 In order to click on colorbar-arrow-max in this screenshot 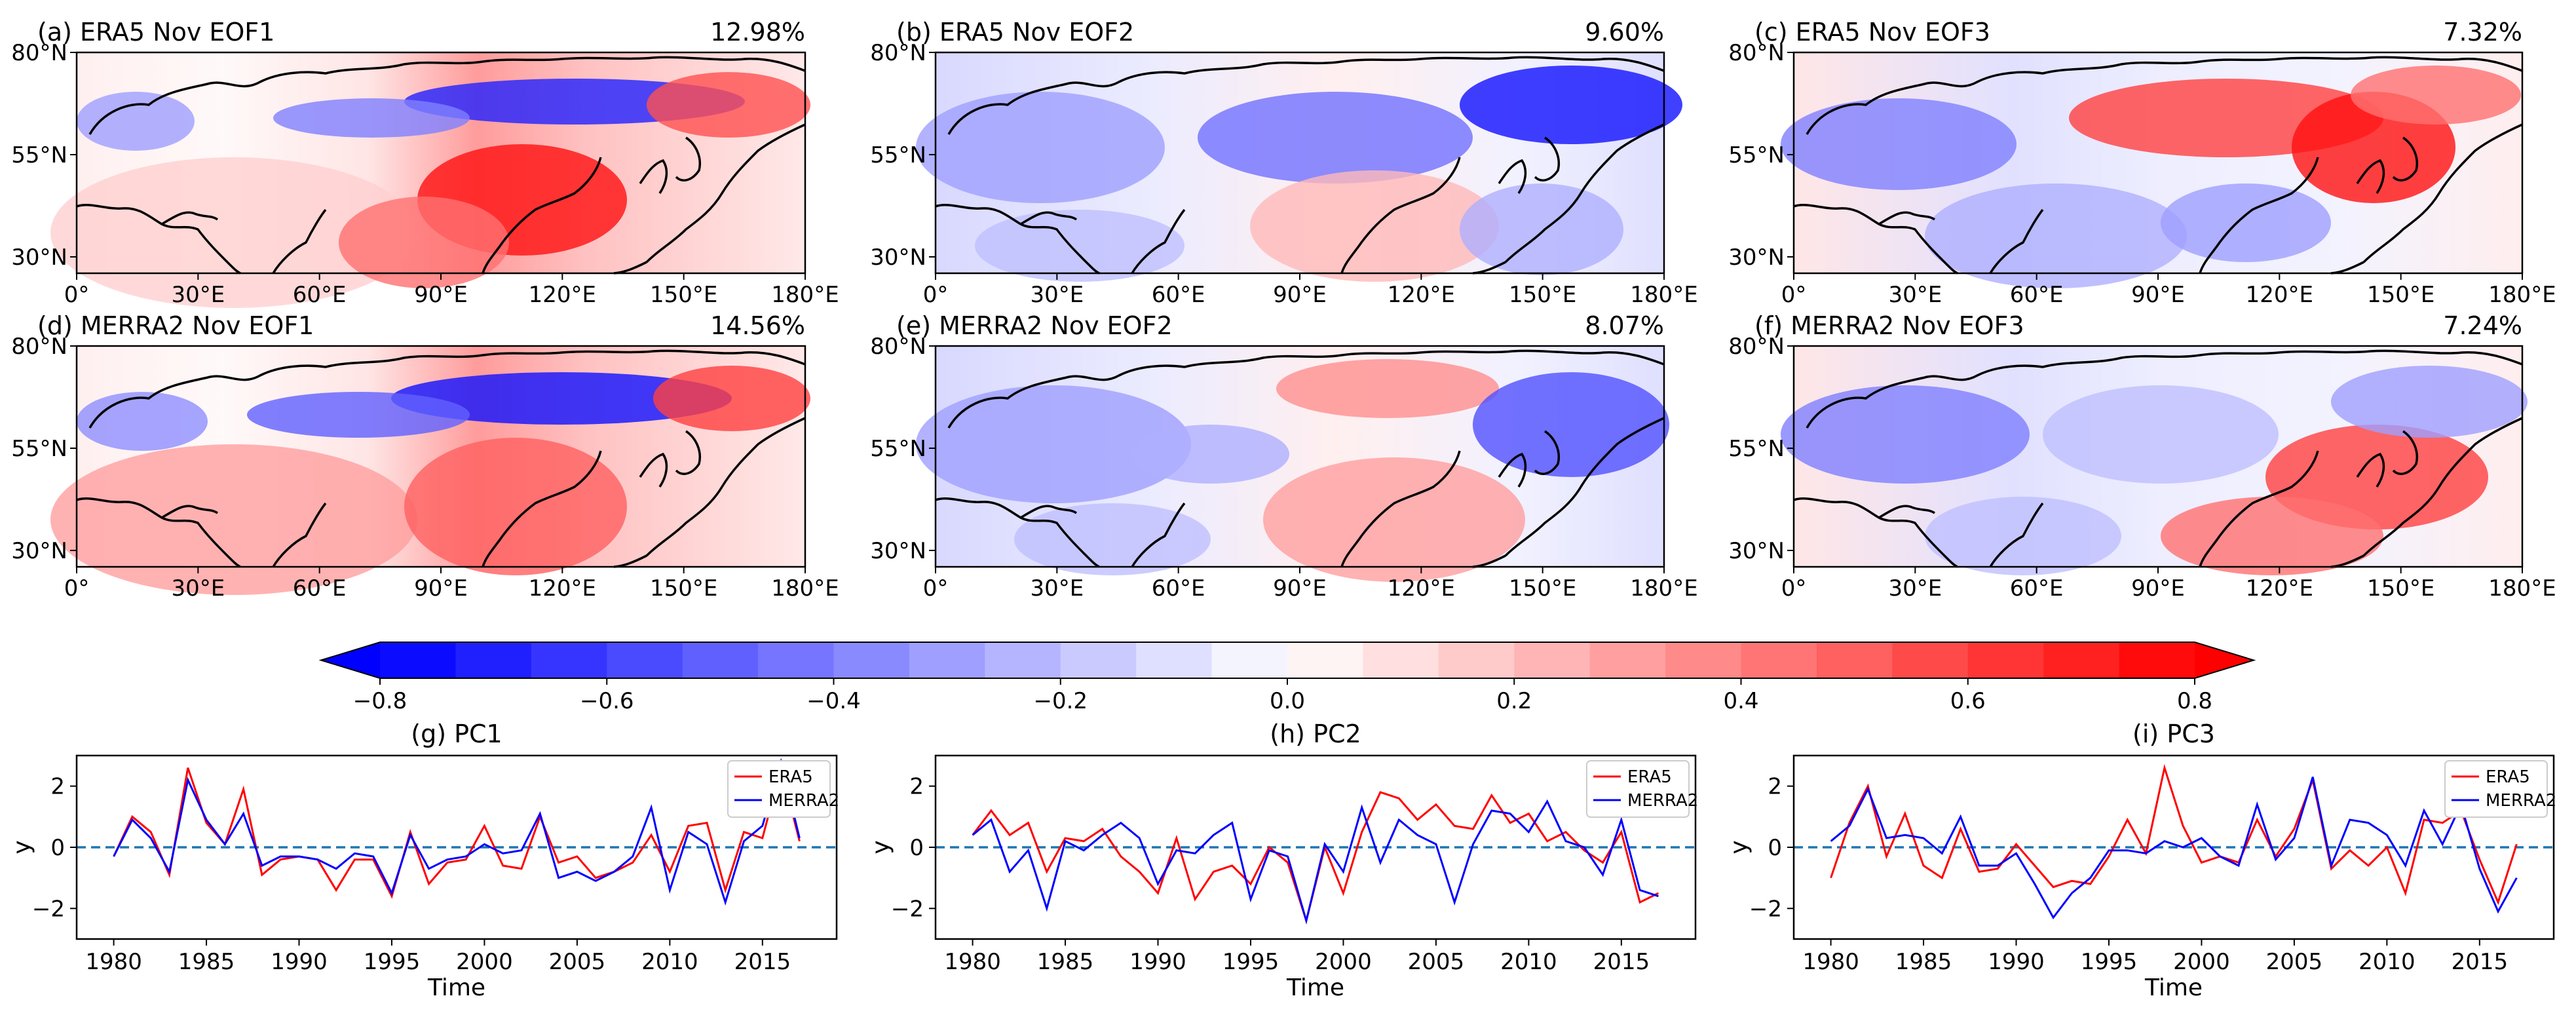, I will do `click(2224, 660)`.